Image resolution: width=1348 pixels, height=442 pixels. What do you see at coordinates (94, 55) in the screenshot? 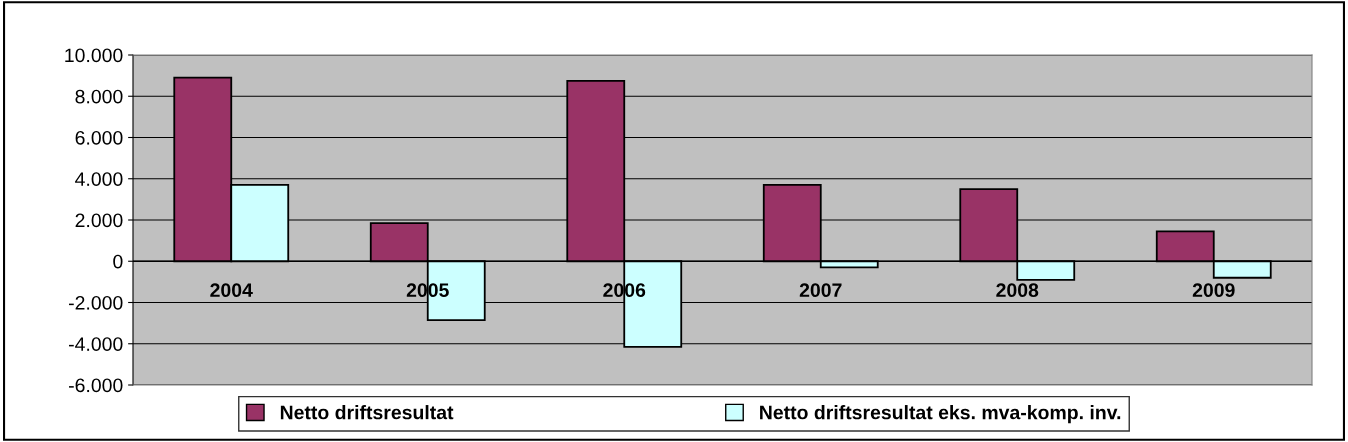
I see `y-tick-label: 10.000` at bounding box center [94, 55].